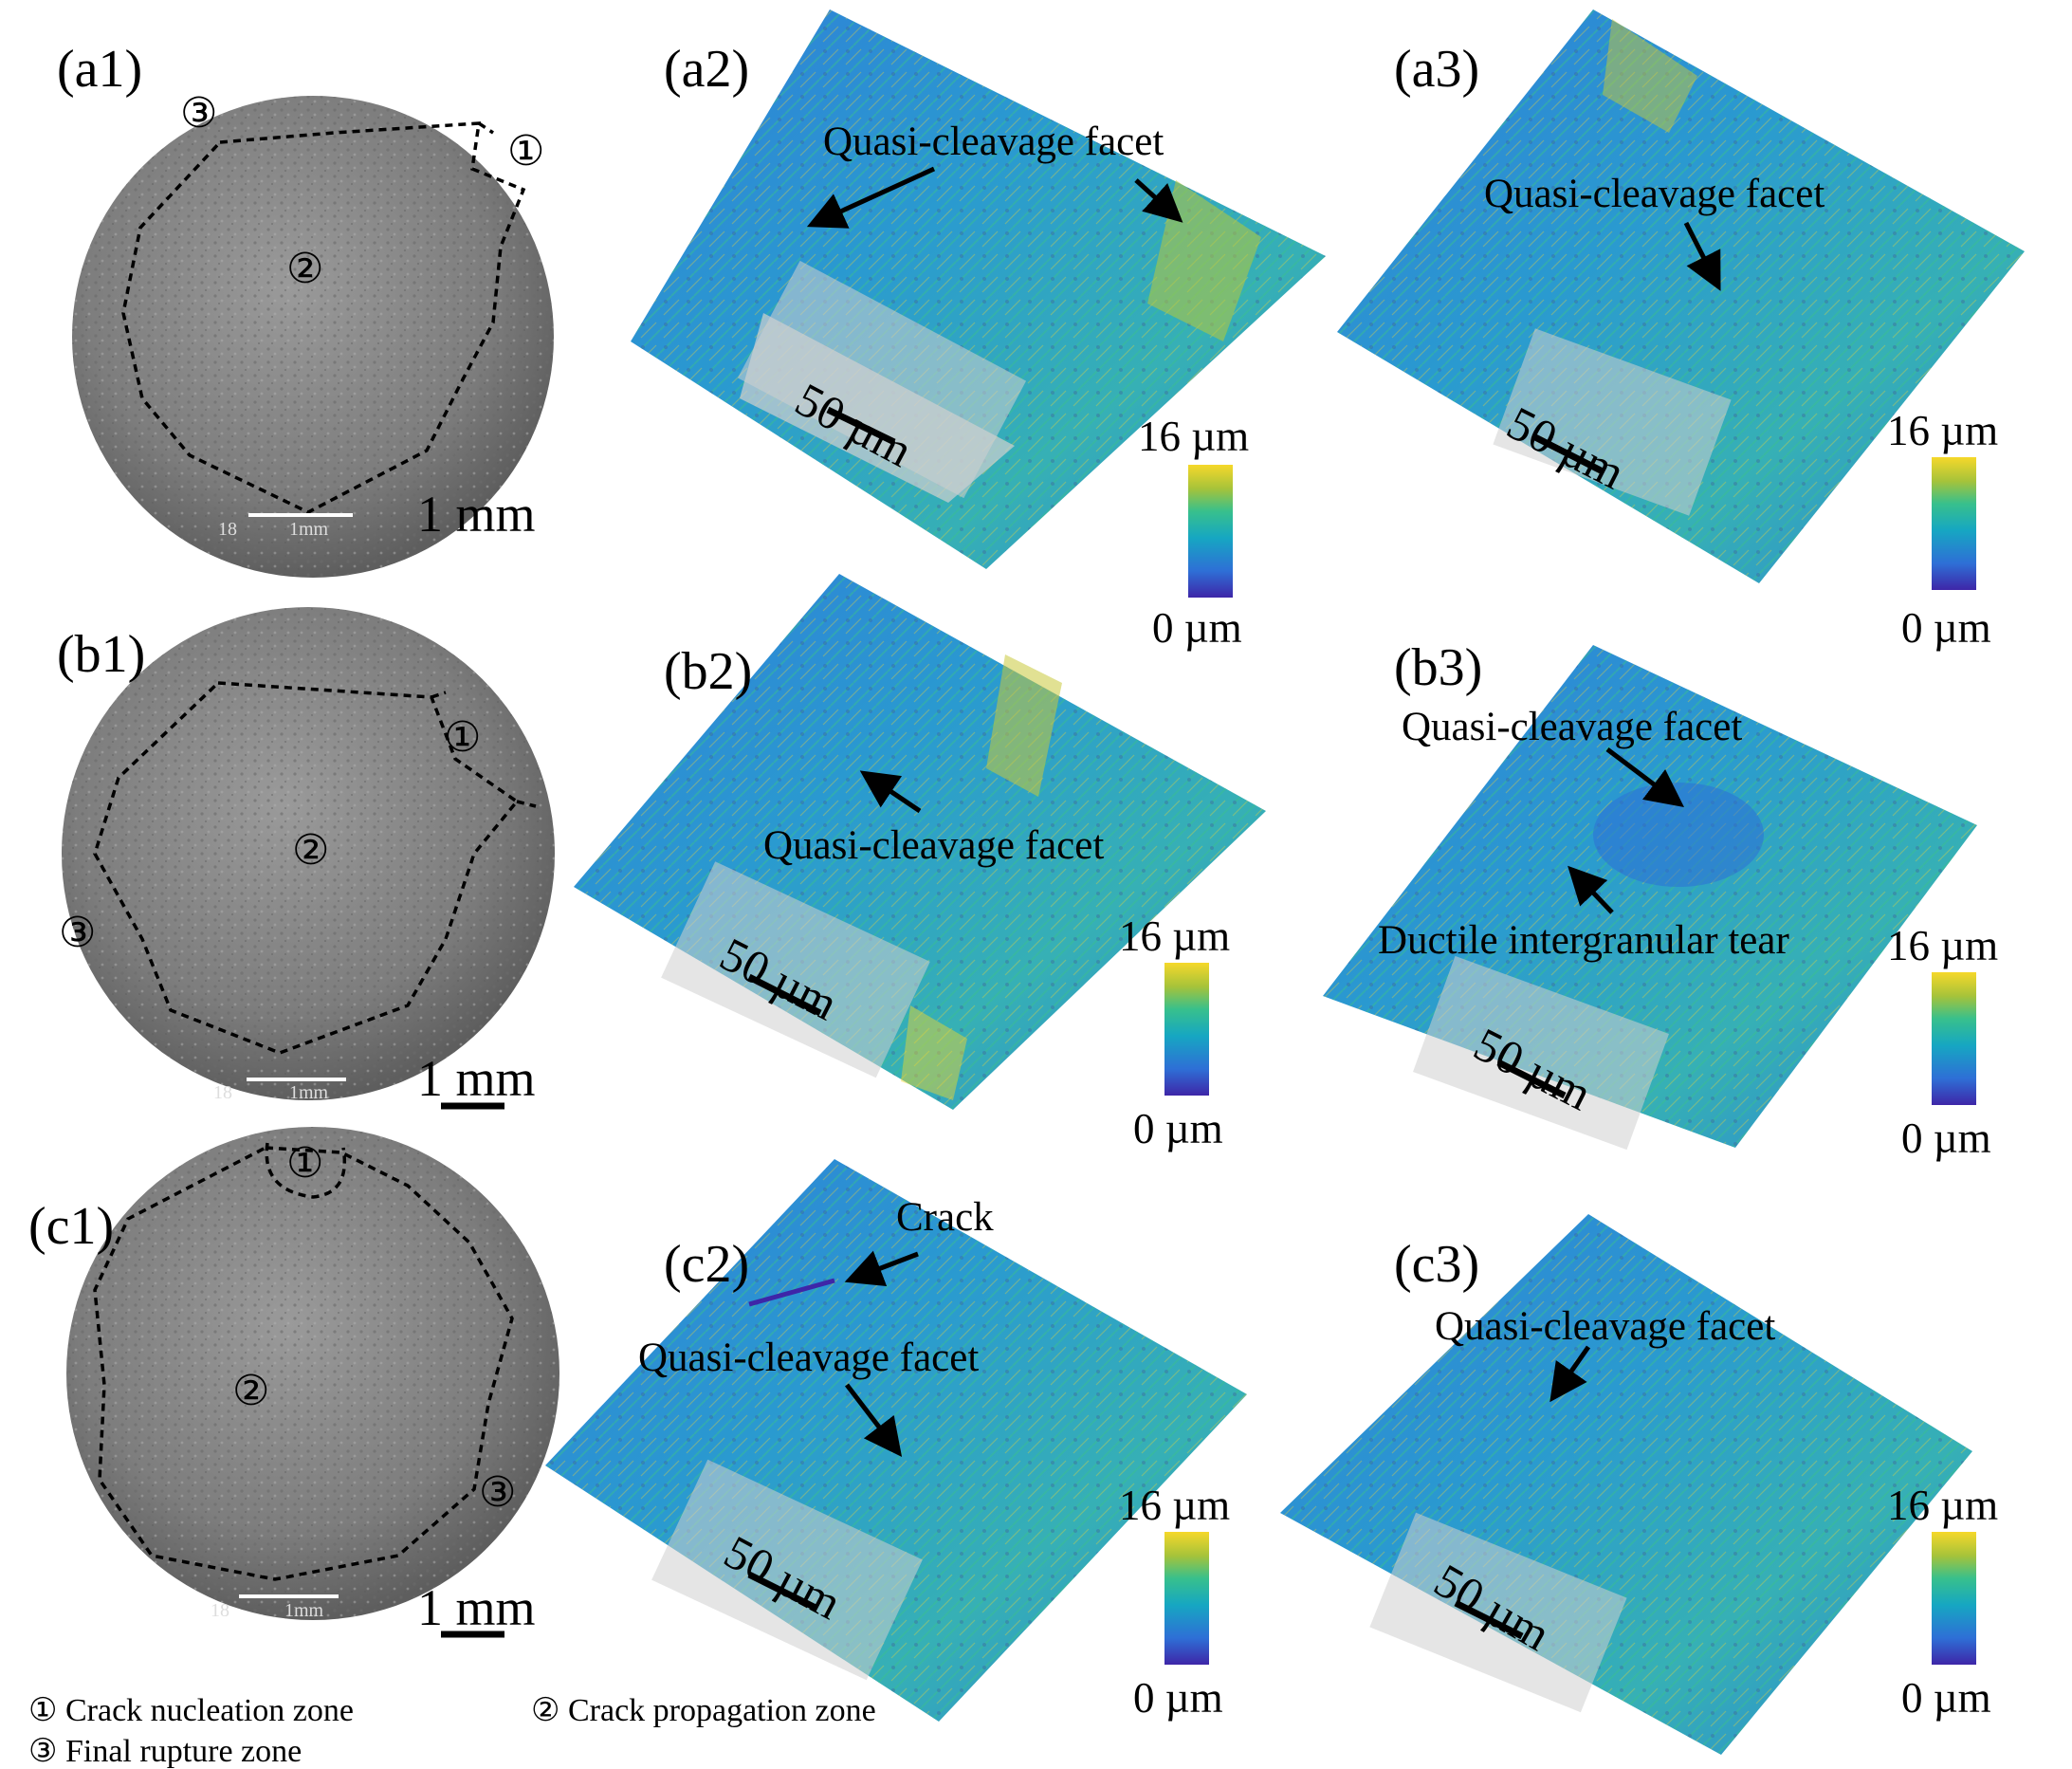  What do you see at coordinates (1702, 256) in the screenshot?
I see `arrow-a3` at bounding box center [1702, 256].